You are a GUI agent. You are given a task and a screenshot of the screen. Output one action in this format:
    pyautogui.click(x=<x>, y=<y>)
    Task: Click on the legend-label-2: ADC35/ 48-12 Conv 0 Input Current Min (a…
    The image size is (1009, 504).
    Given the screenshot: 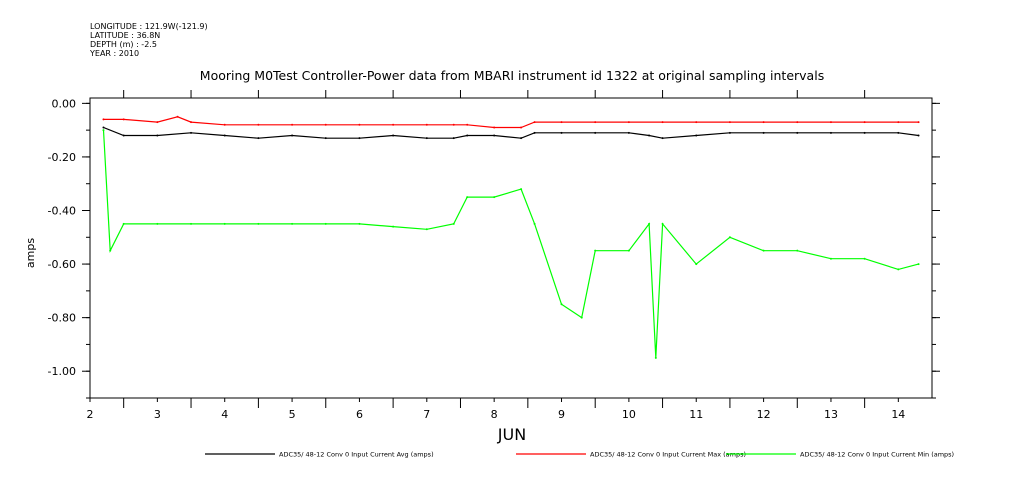 What is the action you would take?
    pyautogui.click(x=877, y=455)
    